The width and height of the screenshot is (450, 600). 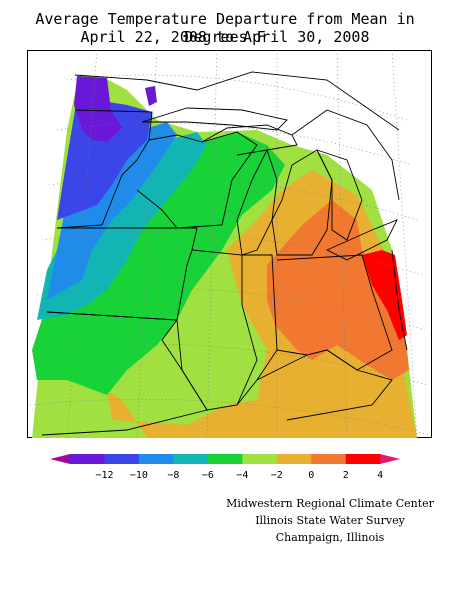 I want to click on region-violet, so click(x=98, y=109).